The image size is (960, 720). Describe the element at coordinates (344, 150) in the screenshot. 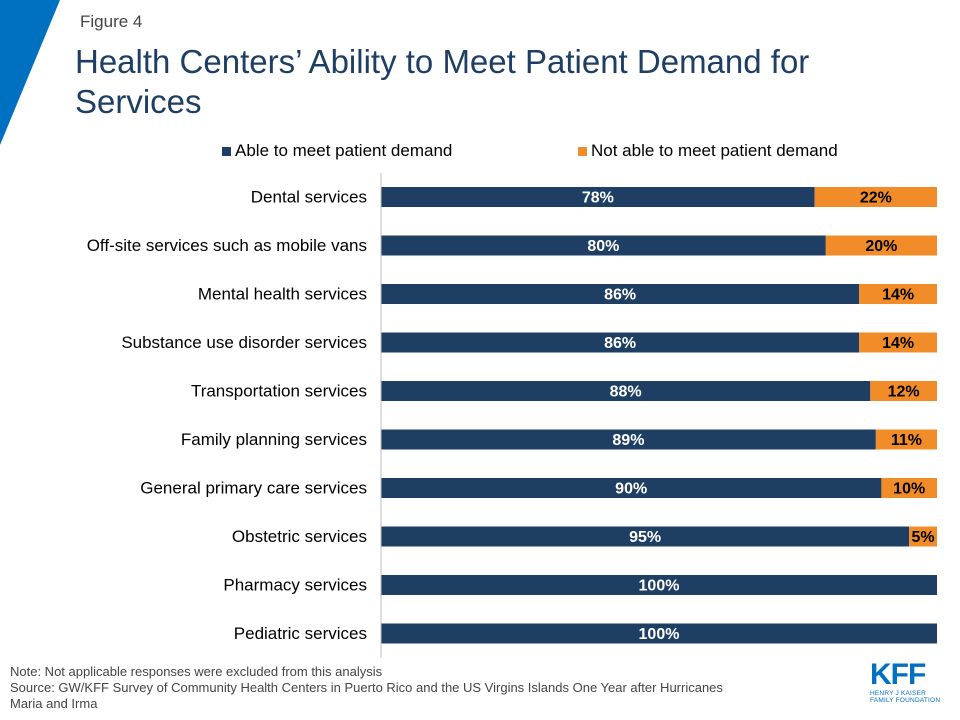

I see `legend-label-able: Able to meet patient demand` at that location.